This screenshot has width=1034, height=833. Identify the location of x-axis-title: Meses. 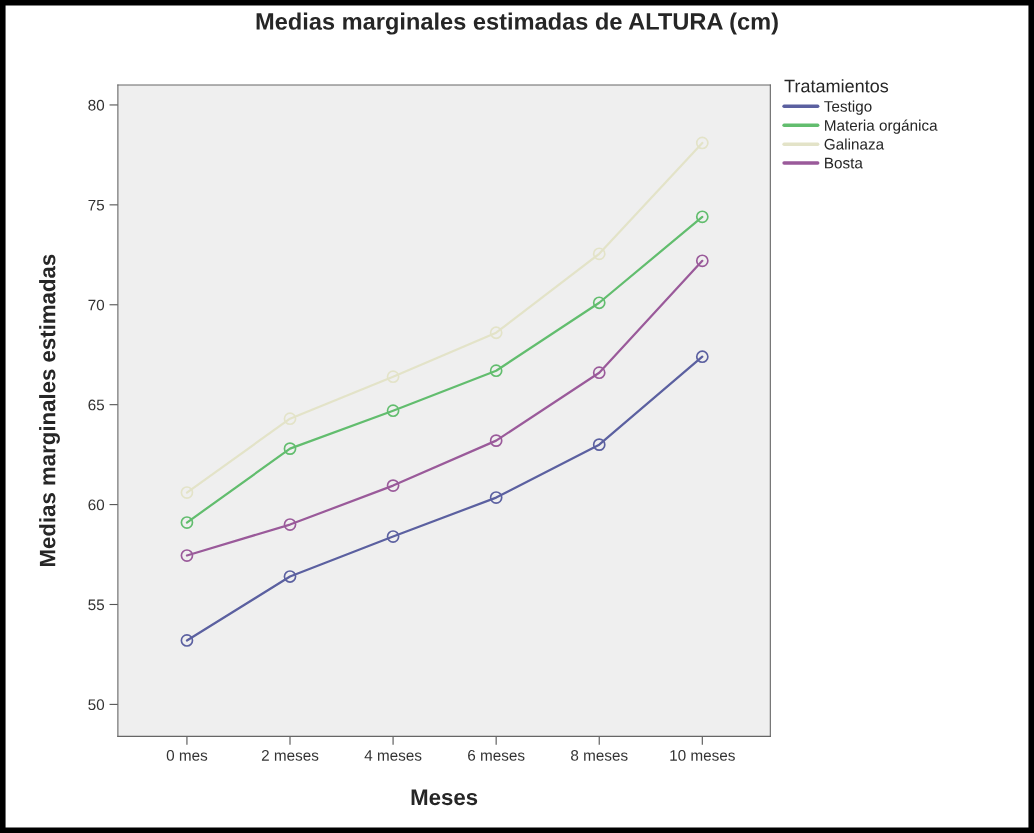
(444, 797).